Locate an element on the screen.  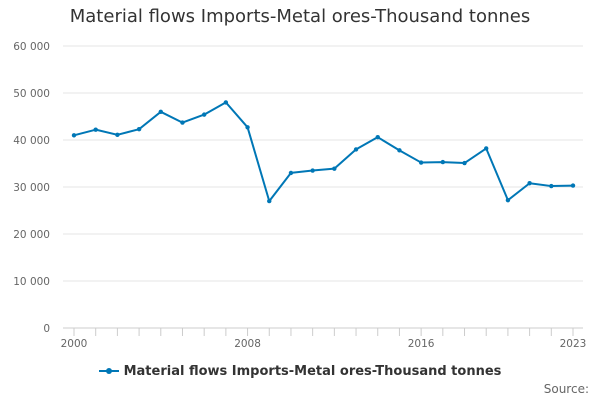
axes is located at coordinates (323, 331).